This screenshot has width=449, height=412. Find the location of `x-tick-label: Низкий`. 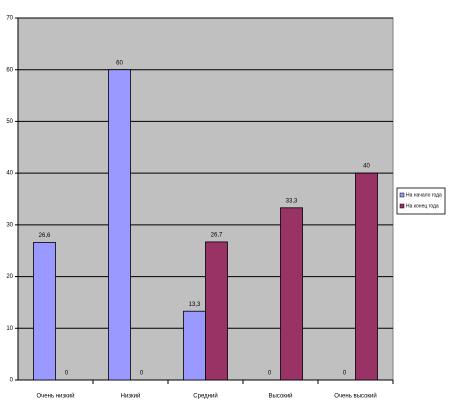

x-tick-label: Низкий is located at coordinates (131, 396).